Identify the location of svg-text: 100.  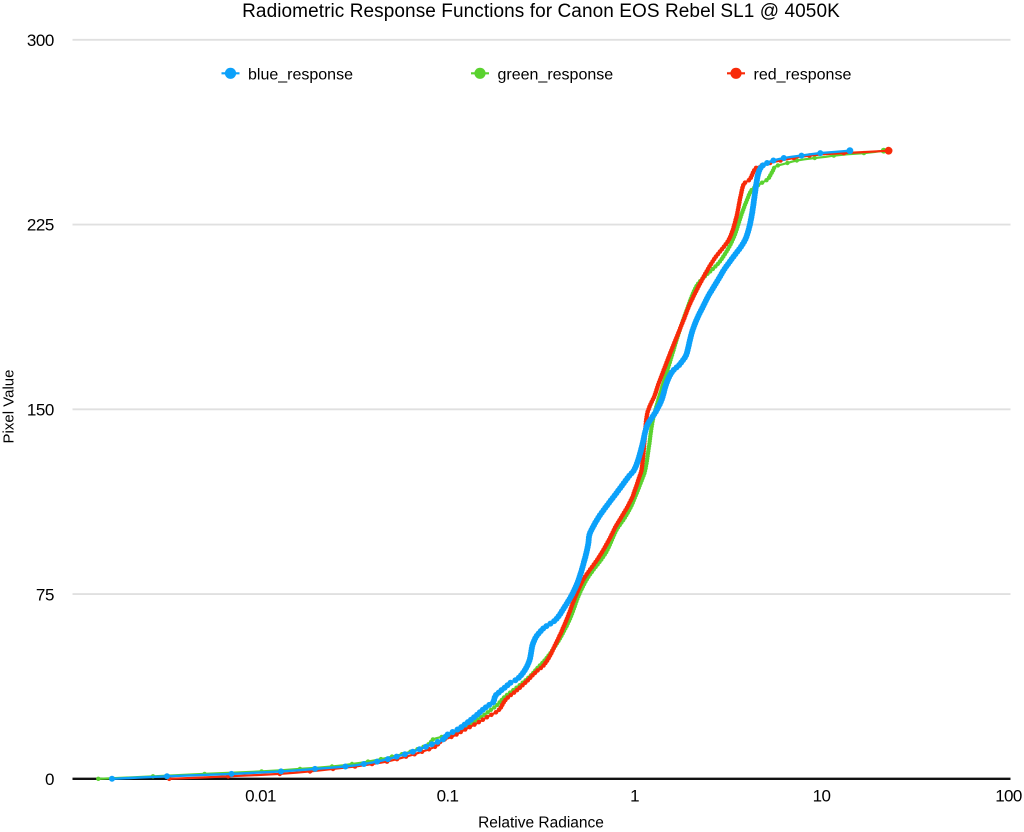
(1008, 796).